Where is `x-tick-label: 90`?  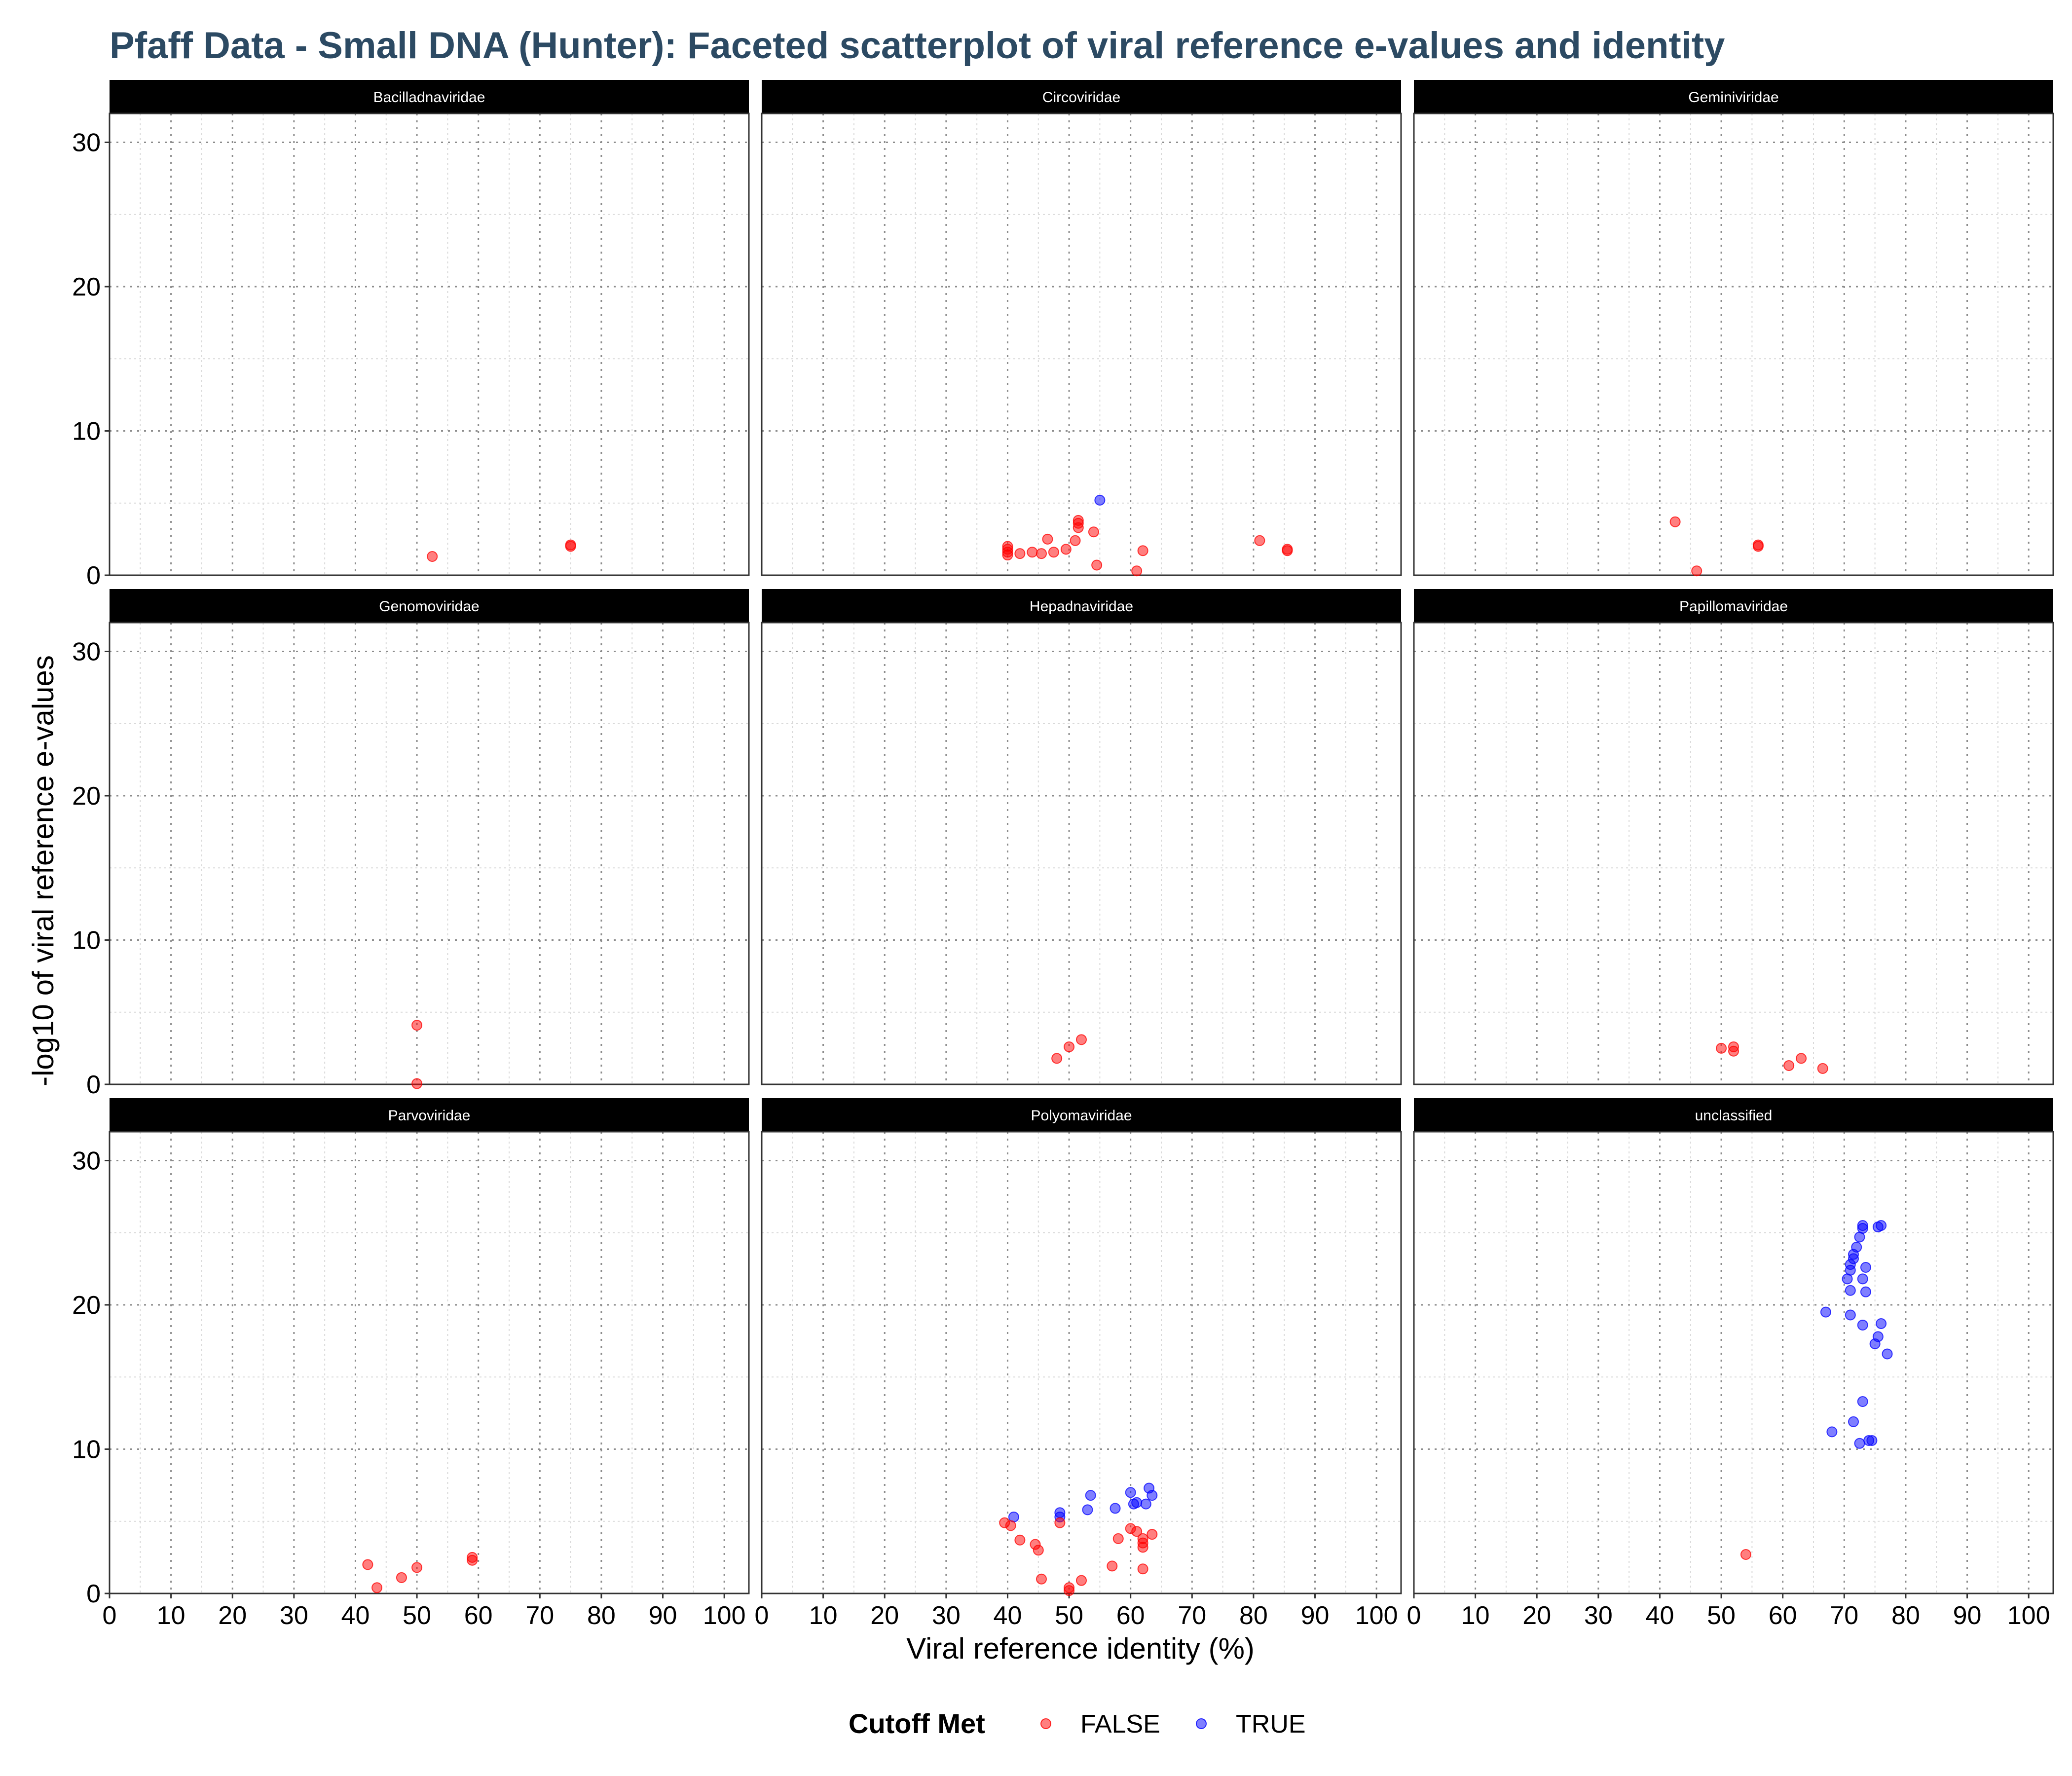
x-tick-label: 90 is located at coordinates (1315, 1616).